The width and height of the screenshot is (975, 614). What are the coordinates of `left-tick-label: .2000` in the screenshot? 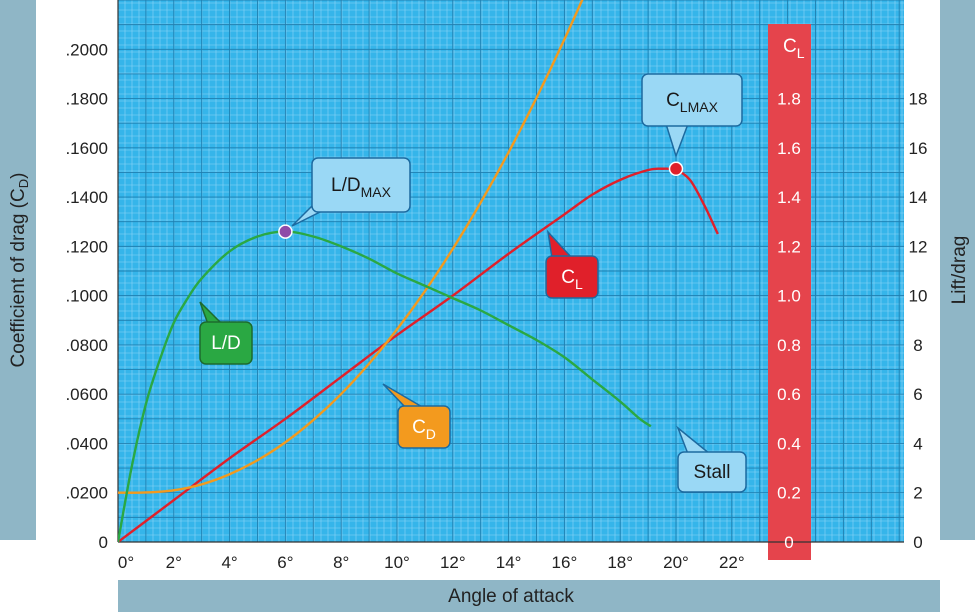 It's located at (86, 49).